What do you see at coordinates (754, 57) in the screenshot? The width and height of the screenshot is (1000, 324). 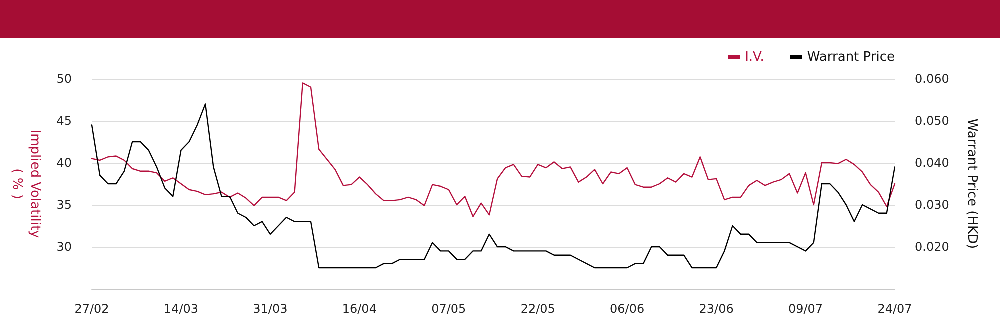 I see `legend-label: I.V.` at bounding box center [754, 57].